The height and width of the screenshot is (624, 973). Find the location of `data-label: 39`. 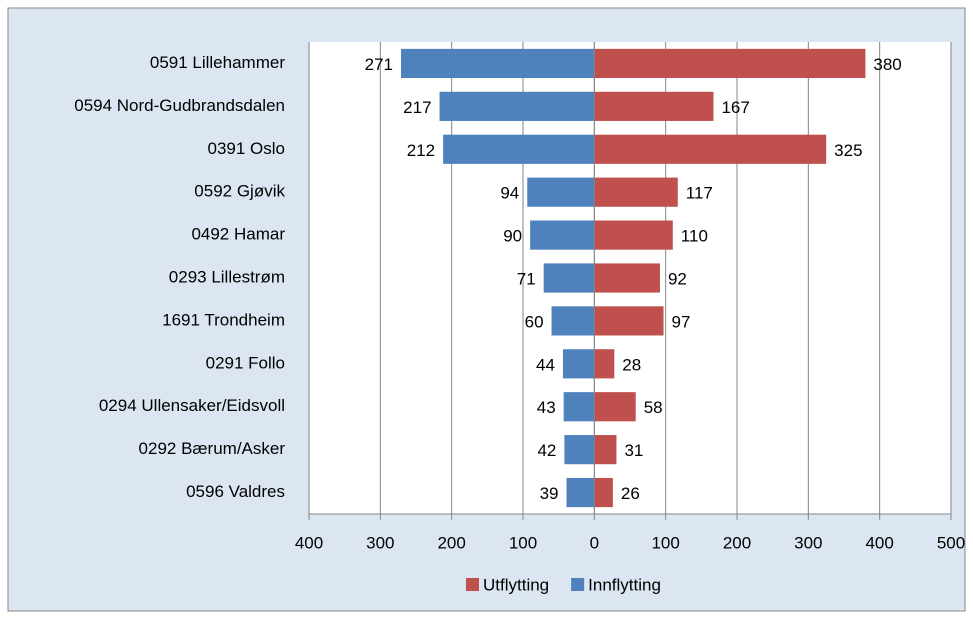

data-label: 39 is located at coordinates (549, 493).